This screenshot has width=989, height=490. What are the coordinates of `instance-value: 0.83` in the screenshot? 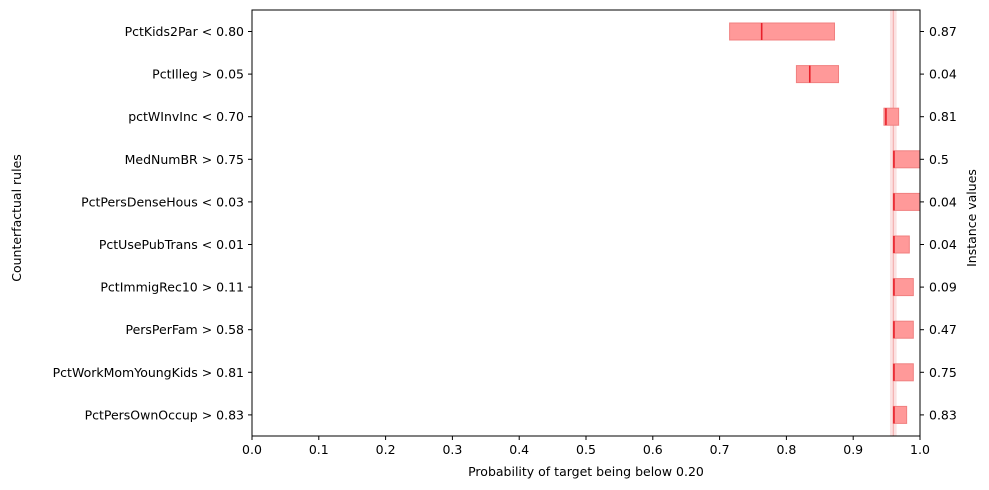 It's located at (943, 414).